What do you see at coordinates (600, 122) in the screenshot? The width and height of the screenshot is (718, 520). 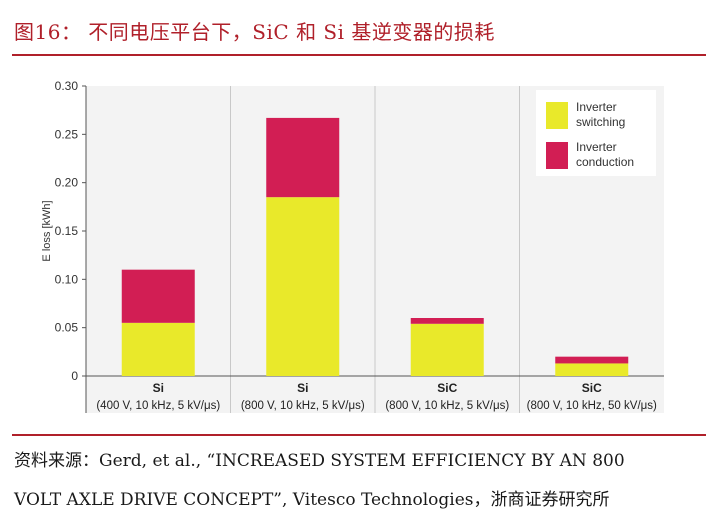 I see `legend-label: switching` at bounding box center [600, 122].